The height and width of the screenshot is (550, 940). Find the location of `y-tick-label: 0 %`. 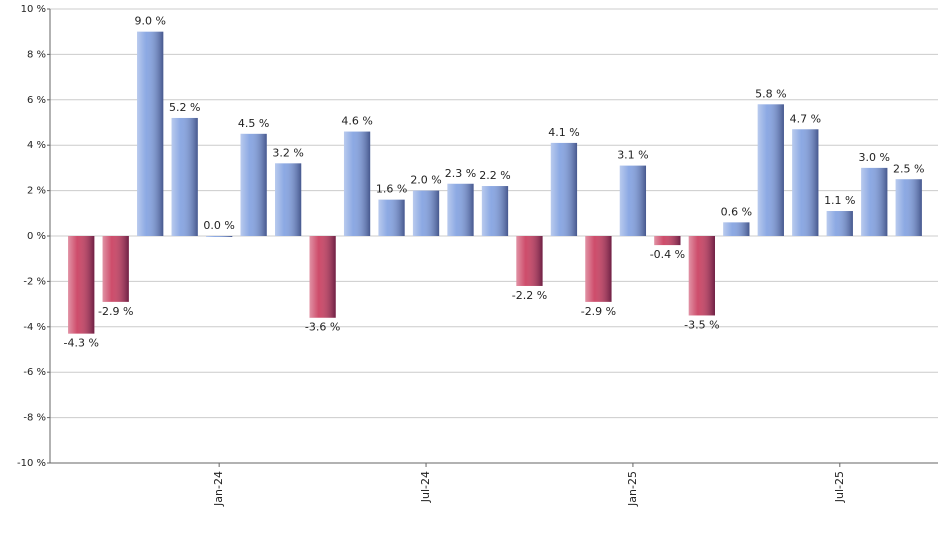

y-tick-label: 0 % is located at coordinates (36, 236).